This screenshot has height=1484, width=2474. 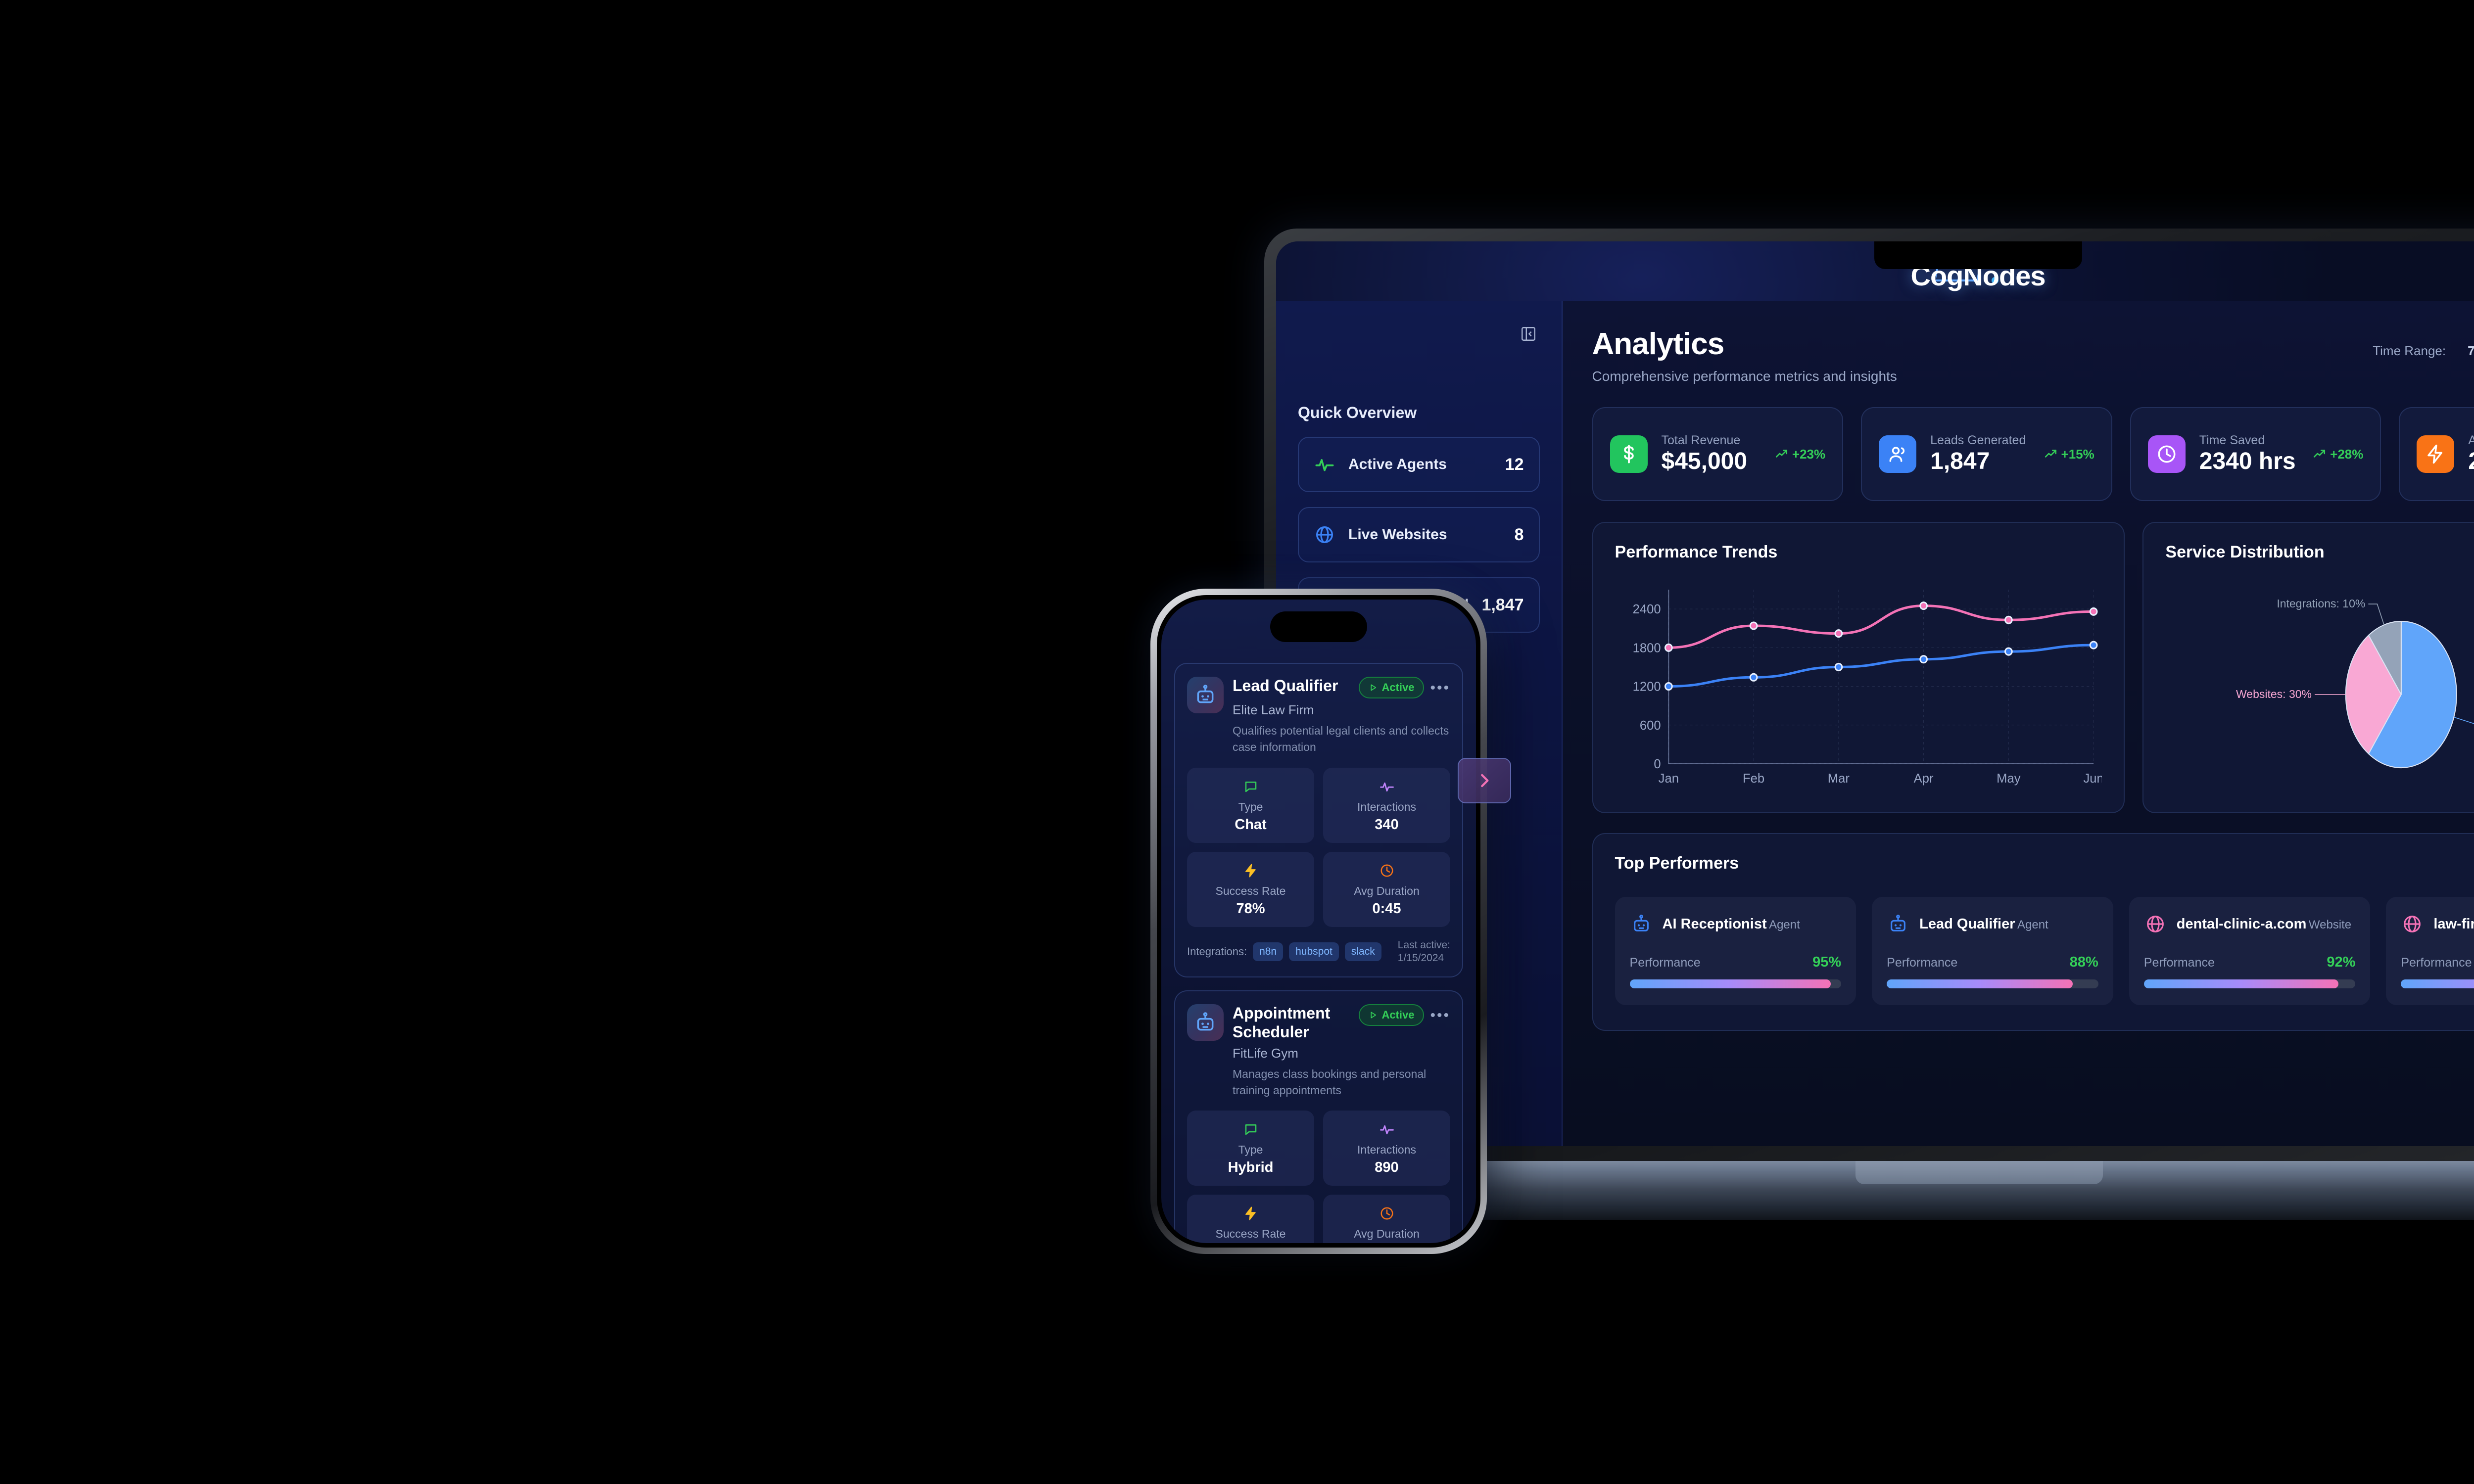 What do you see at coordinates (2347, 454) in the screenshot?
I see `kpi-delta-value: +28%` at bounding box center [2347, 454].